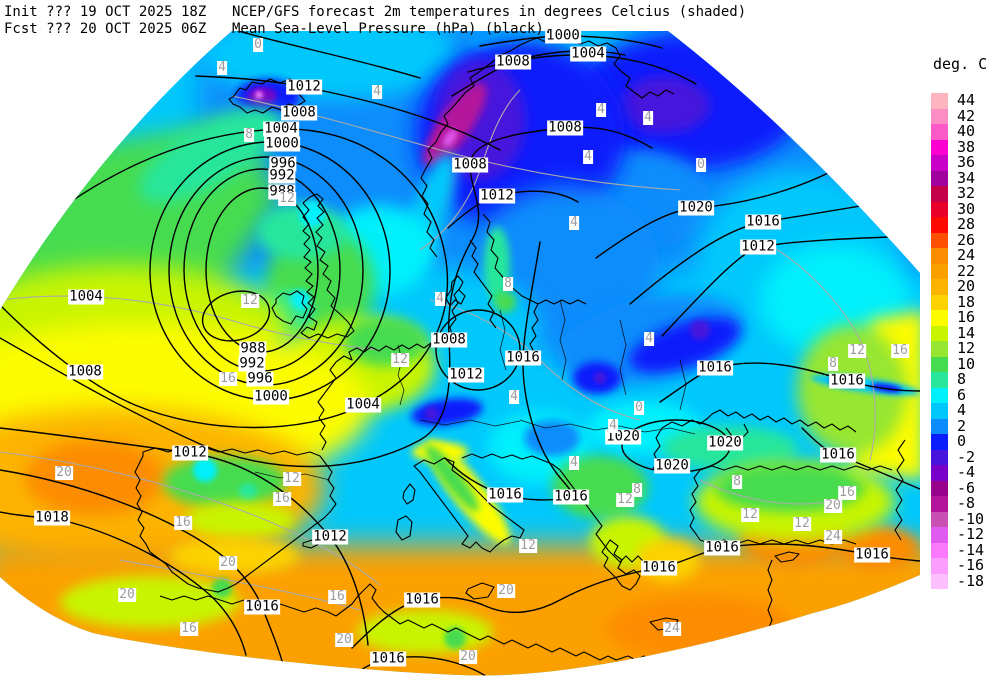  What do you see at coordinates (183, 522) in the screenshot?
I see `temperature-contour-label: 16` at bounding box center [183, 522].